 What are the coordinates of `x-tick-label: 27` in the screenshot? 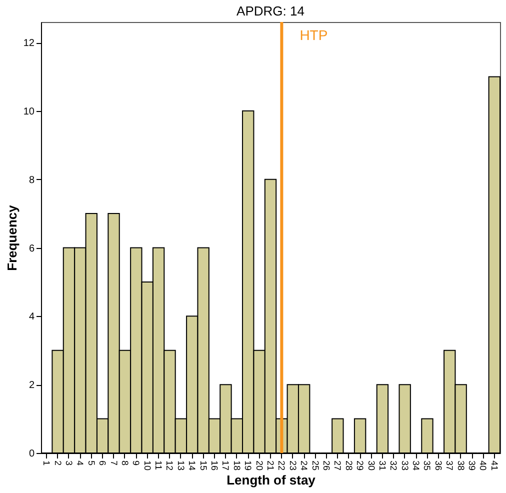 It's located at (337, 465).